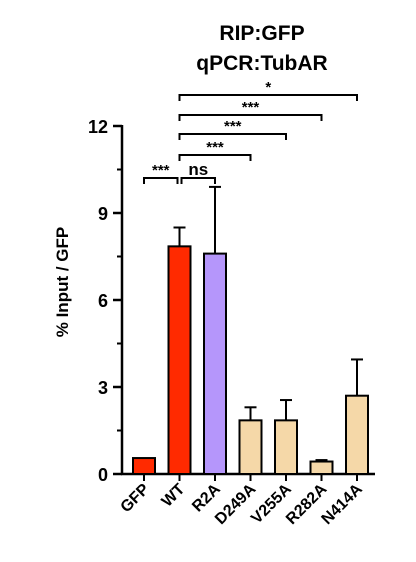  What do you see at coordinates (62, 282) in the screenshot?
I see `y-axis-label: % Input / GFP` at bounding box center [62, 282].